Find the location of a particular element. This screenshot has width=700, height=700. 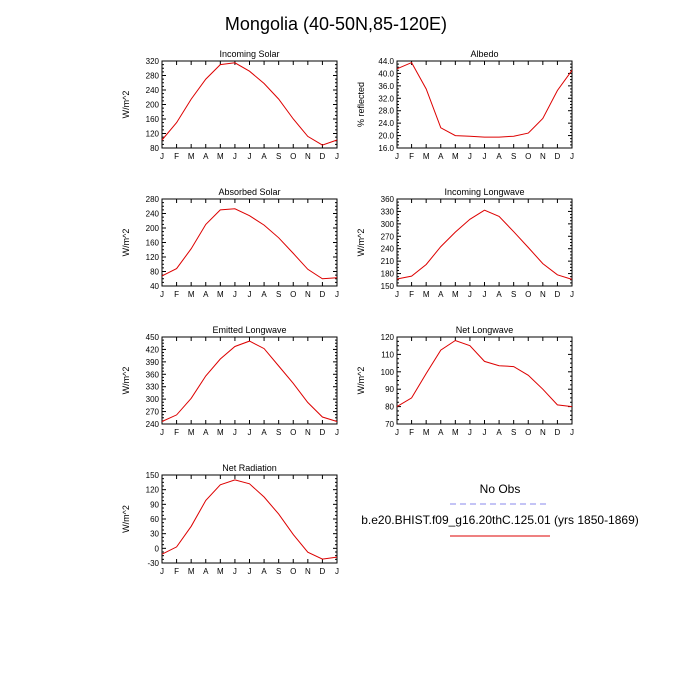

y-tick-label: 200 is located at coordinates (153, 105).